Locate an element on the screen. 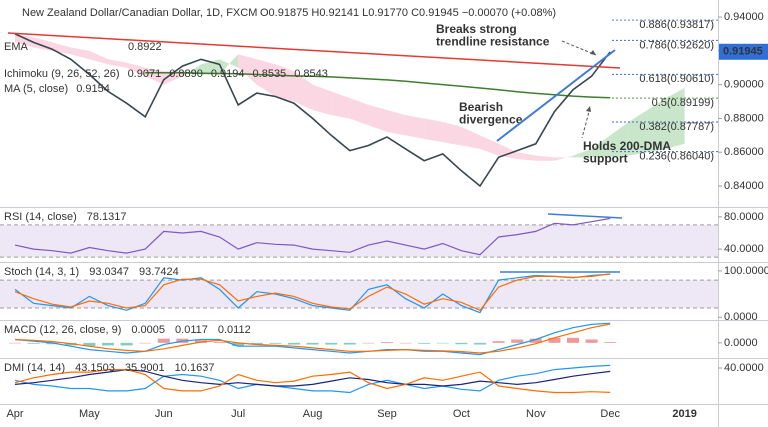  annotation: Holds 200-DMA is located at coordinates (627, 146).